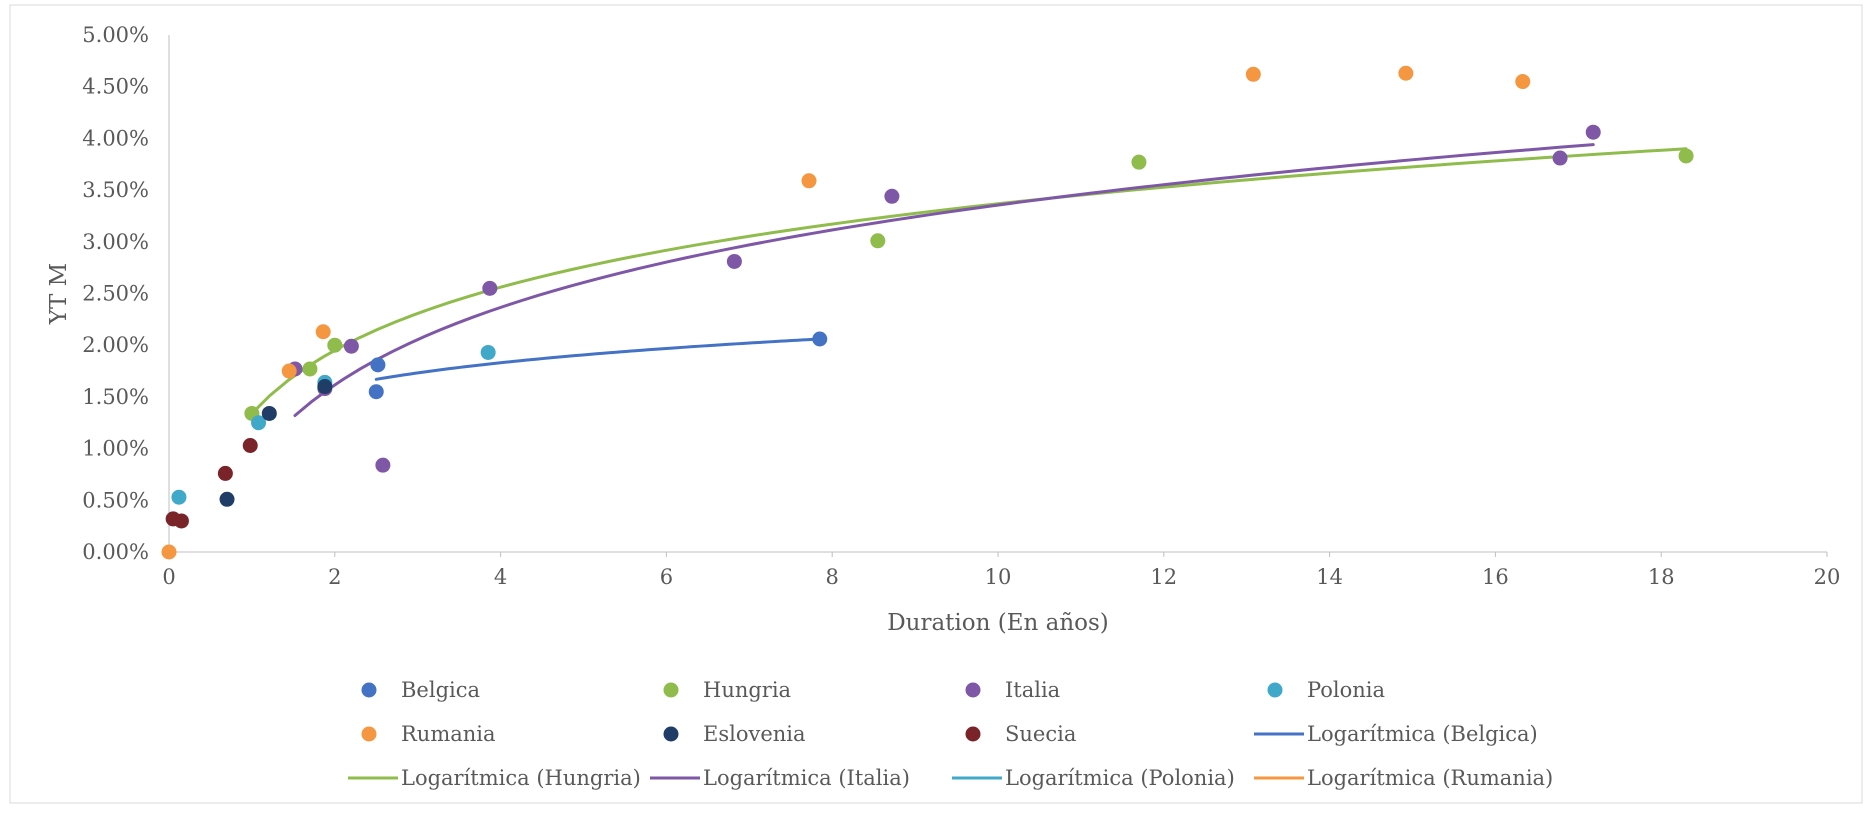  Describe the element at coordinates (115, 552) in the screenshot. I see `y-tick-label: 0.00%` at that location.